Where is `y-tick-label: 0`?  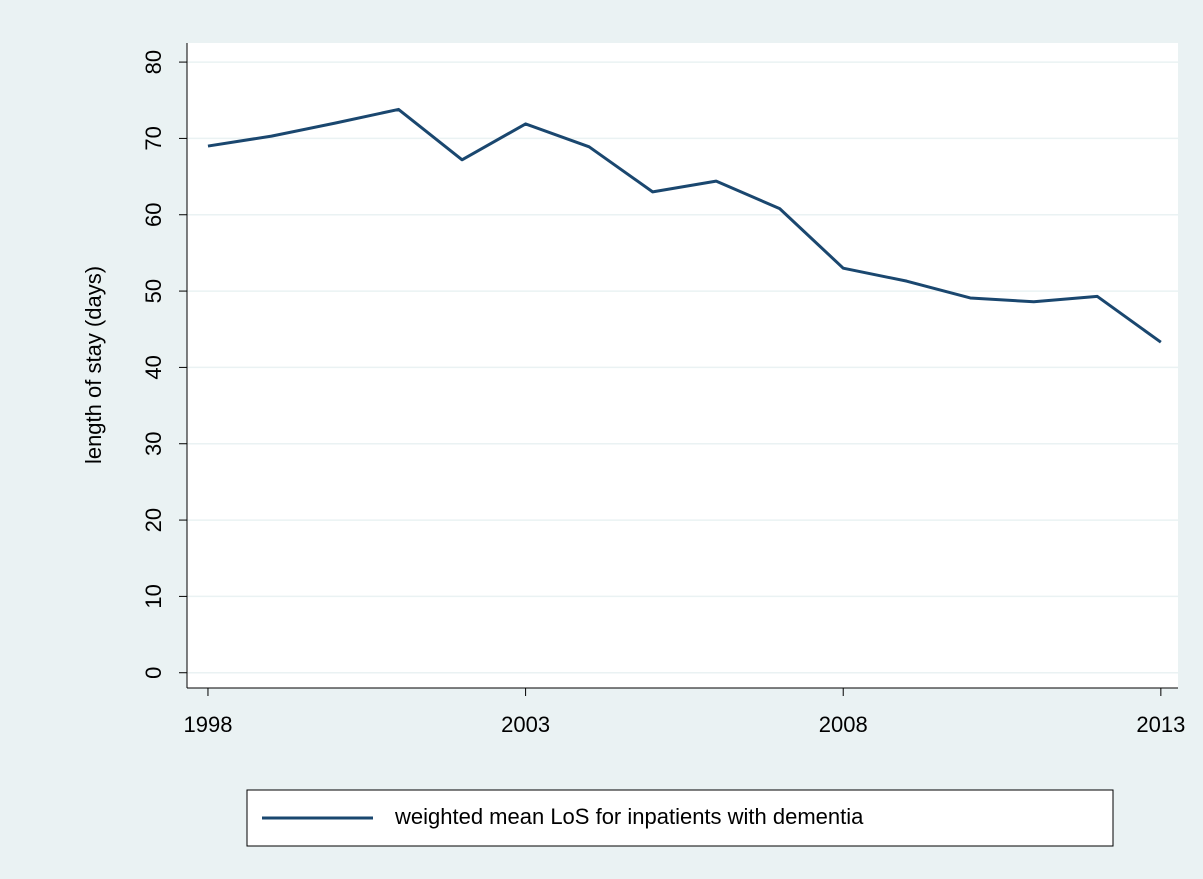 y-tick-label: 0 is located at coordinates (153, 673).